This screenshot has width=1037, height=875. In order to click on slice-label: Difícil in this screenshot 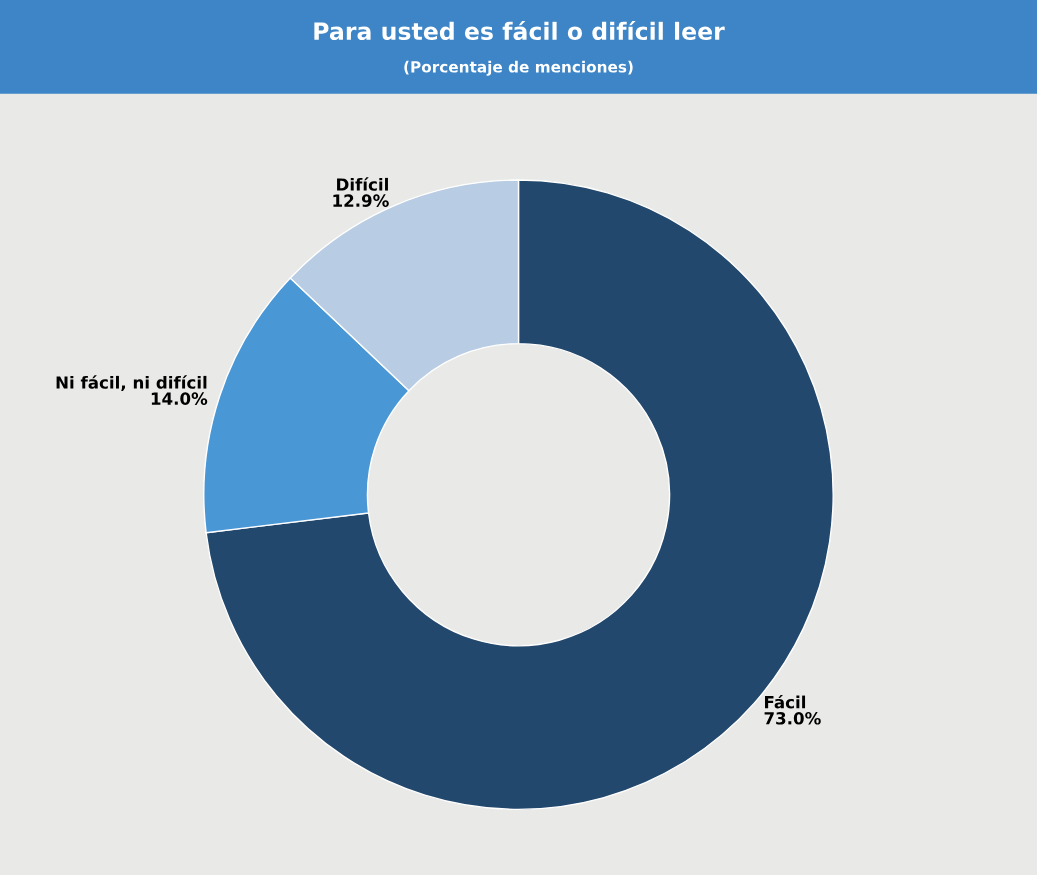, I will do `click(362, 184)`.